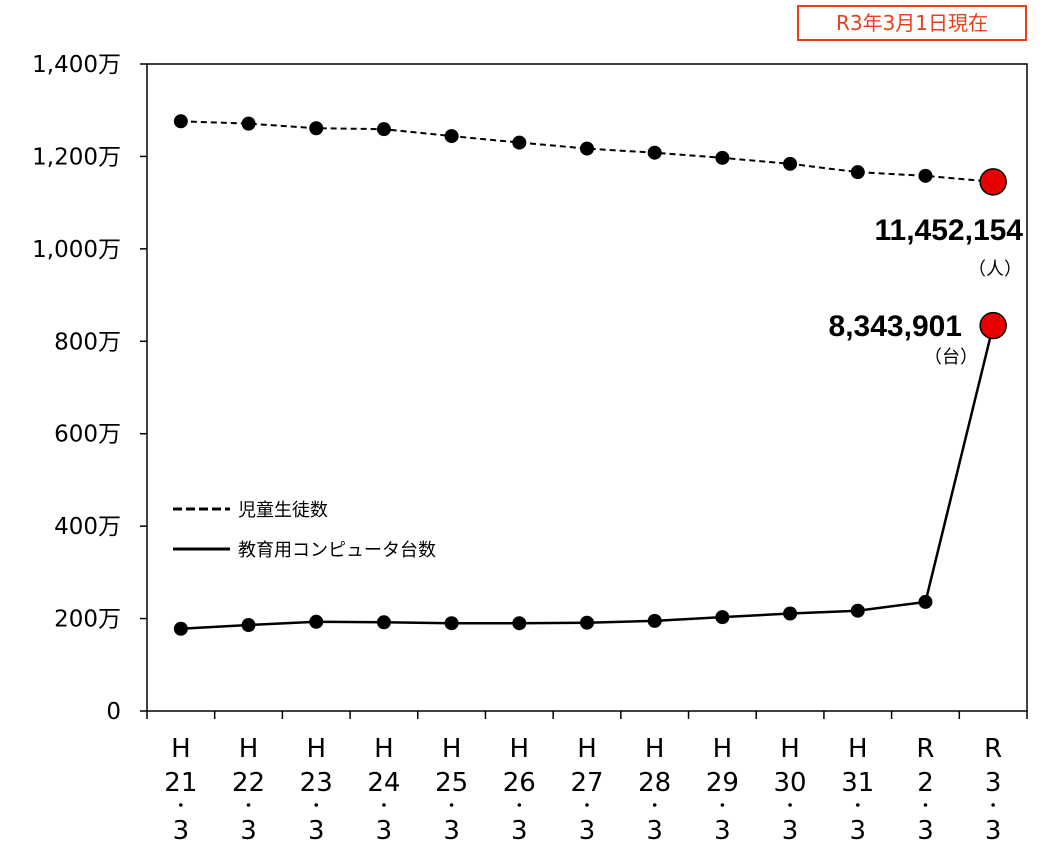 This screenshot has height=841, width=1046. I want to click on x-tick-label: H 30 3, so click(790, 787).